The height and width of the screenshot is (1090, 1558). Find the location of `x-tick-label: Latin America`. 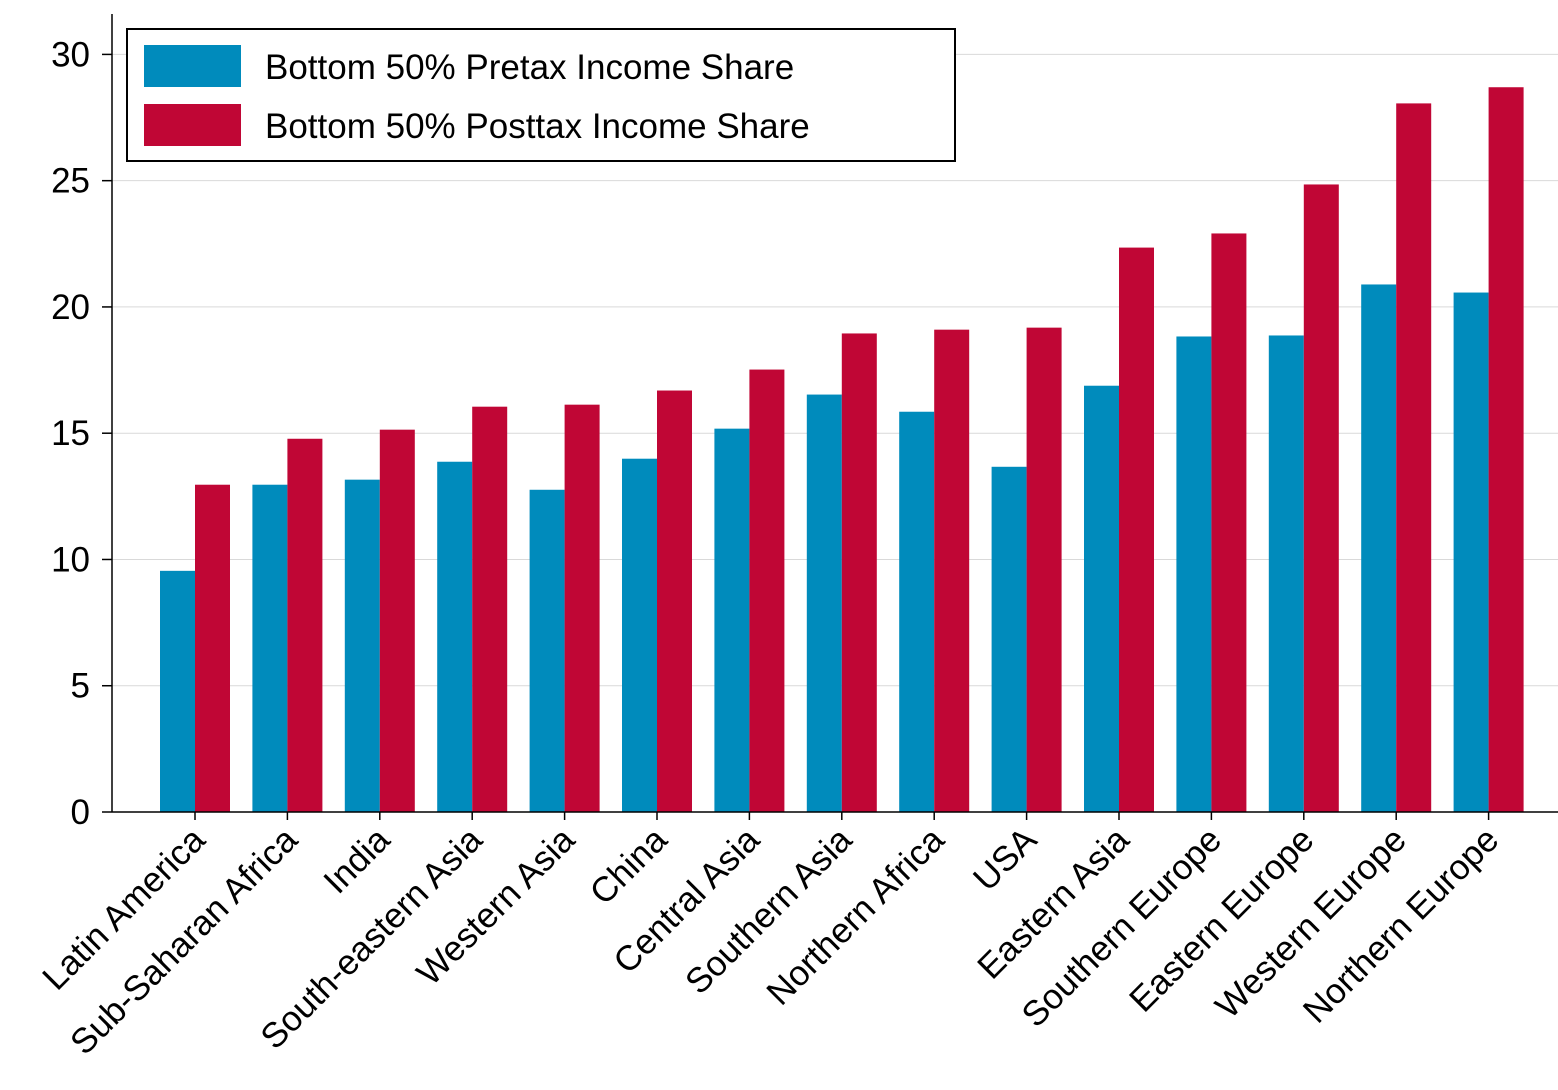

x-tick-label: Latin America is located at coordinates (124, 909).